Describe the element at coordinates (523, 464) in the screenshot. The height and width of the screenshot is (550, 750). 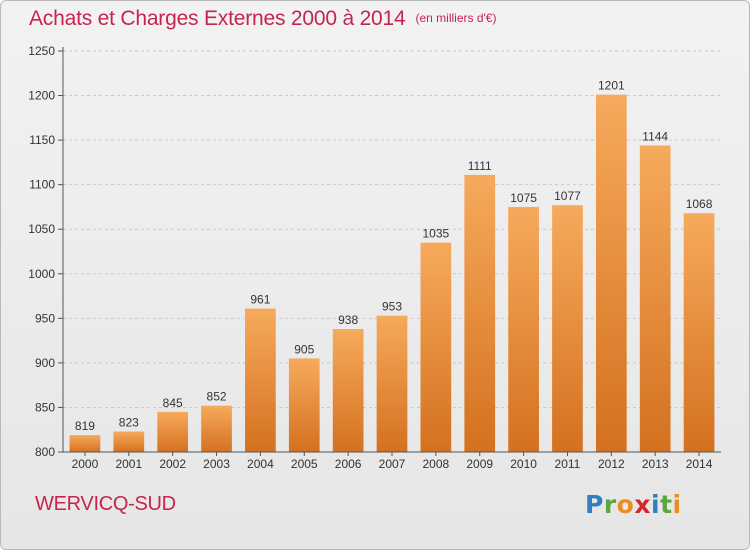
I see `x-tick-label: 2010` at that location.